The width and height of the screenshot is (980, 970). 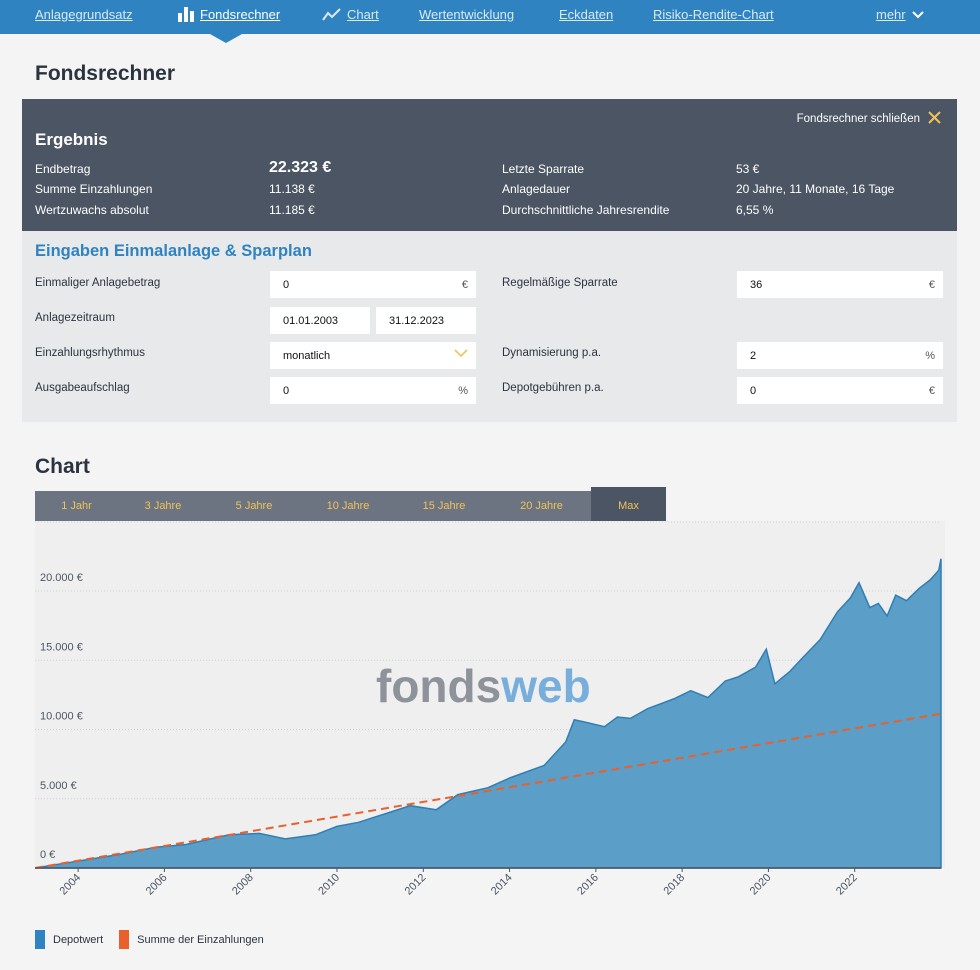 I want to click on depot-input: 0 €, so click(x=840, y=390).